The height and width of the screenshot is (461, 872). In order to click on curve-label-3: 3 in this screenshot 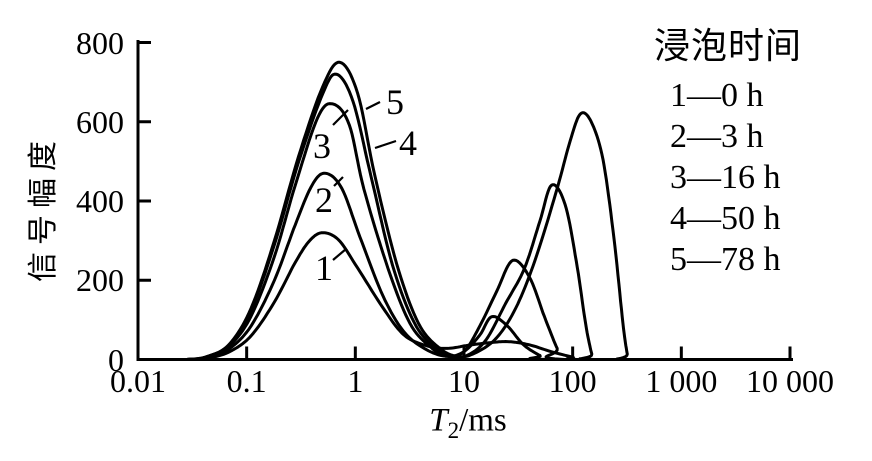, I will do `click(322, 146)`.